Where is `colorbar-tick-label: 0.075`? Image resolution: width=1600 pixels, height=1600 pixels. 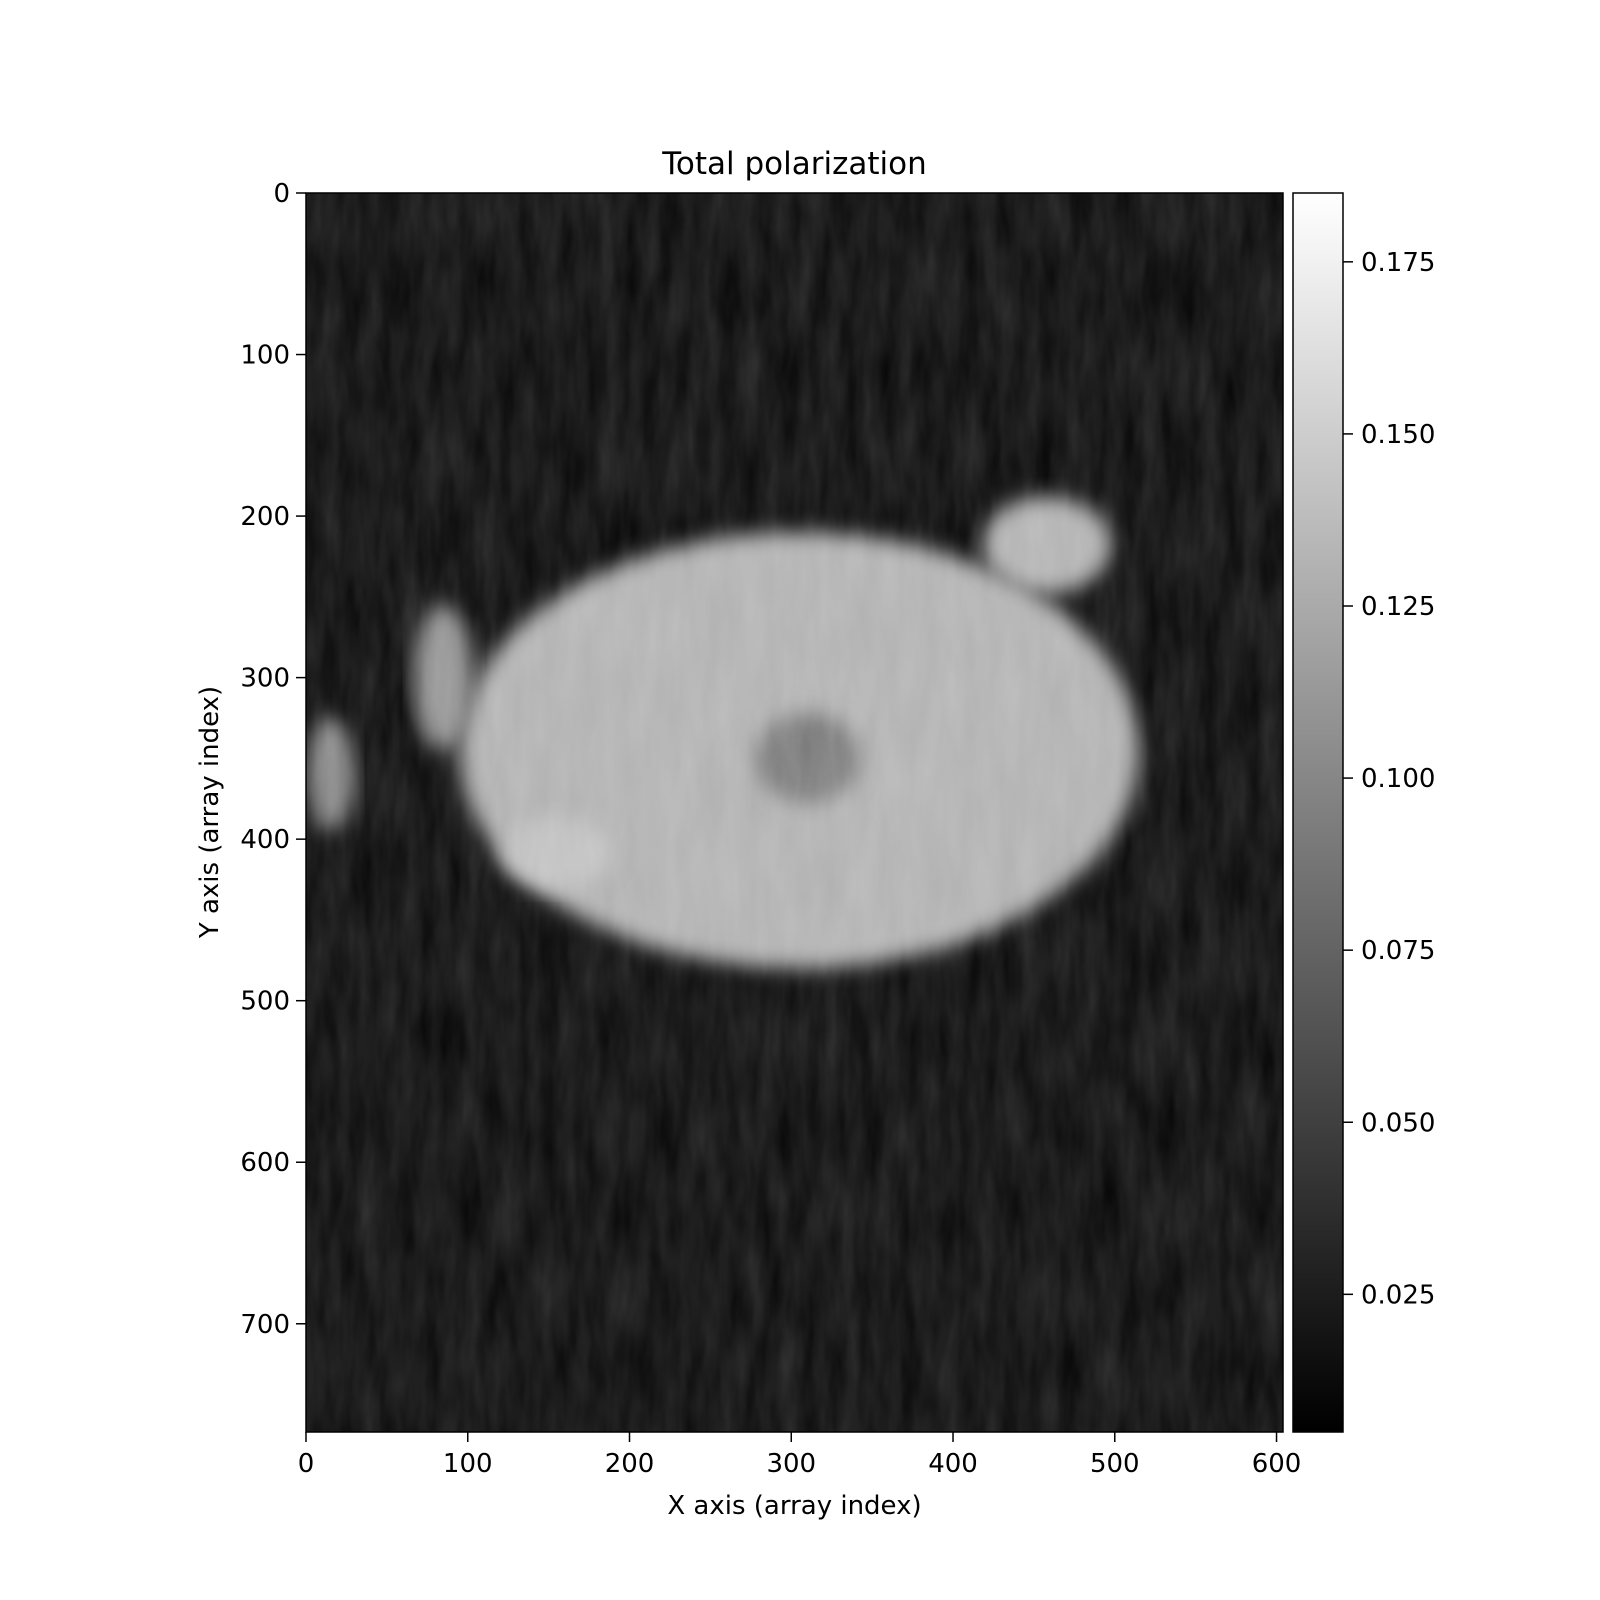 colorbar-tick-label: 0.075 is located at coordinates (1398, 951).